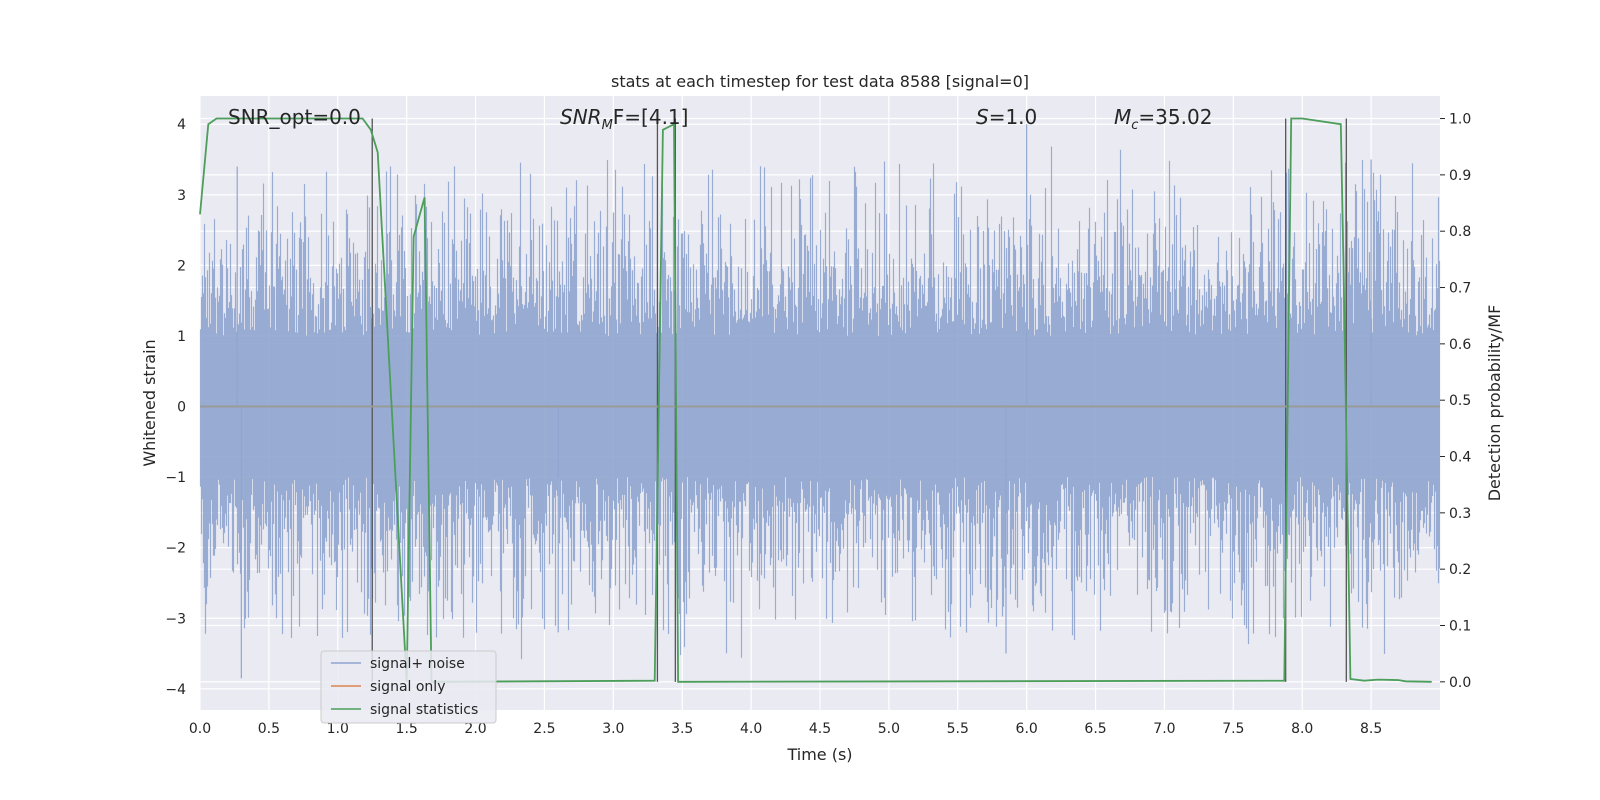  What do you see at coordinates (1494, 403) in the screenshot?
I see `y2-axis-label: Detection probability/MF` at bounding box center [1494, 403].